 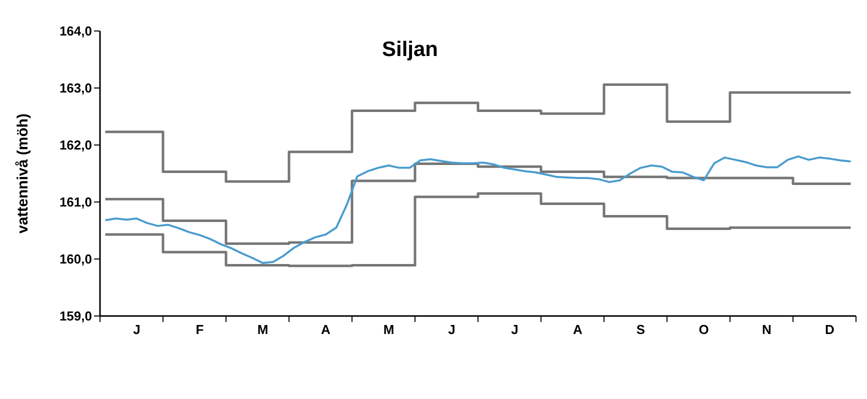 I want to click on x-tick-label: F, so click(x=200, y=329).